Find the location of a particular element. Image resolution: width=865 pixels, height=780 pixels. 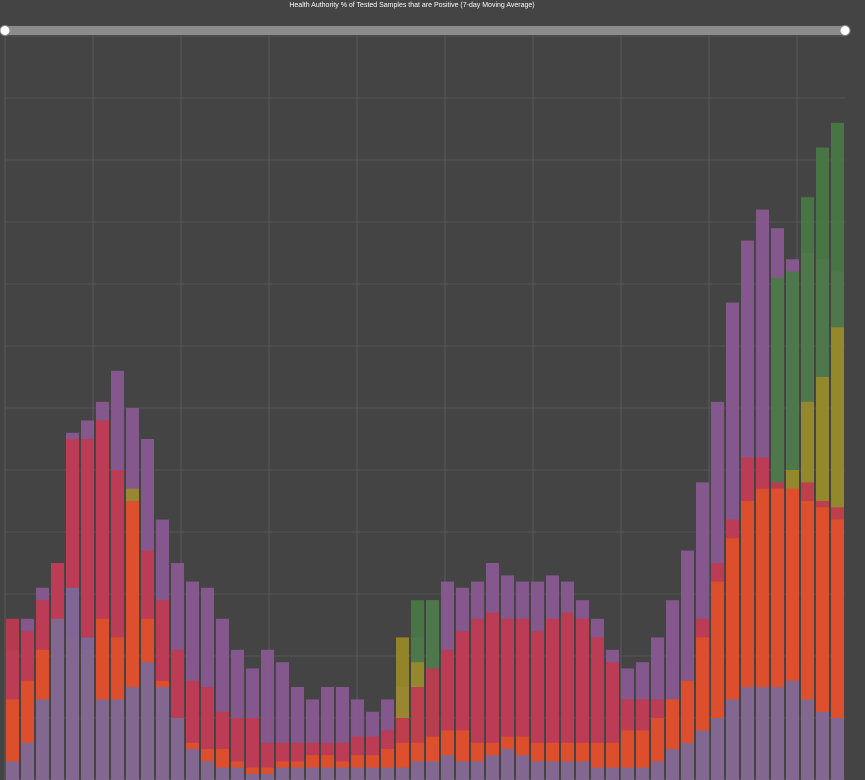

range-slider is located at coordinates (425, 30).